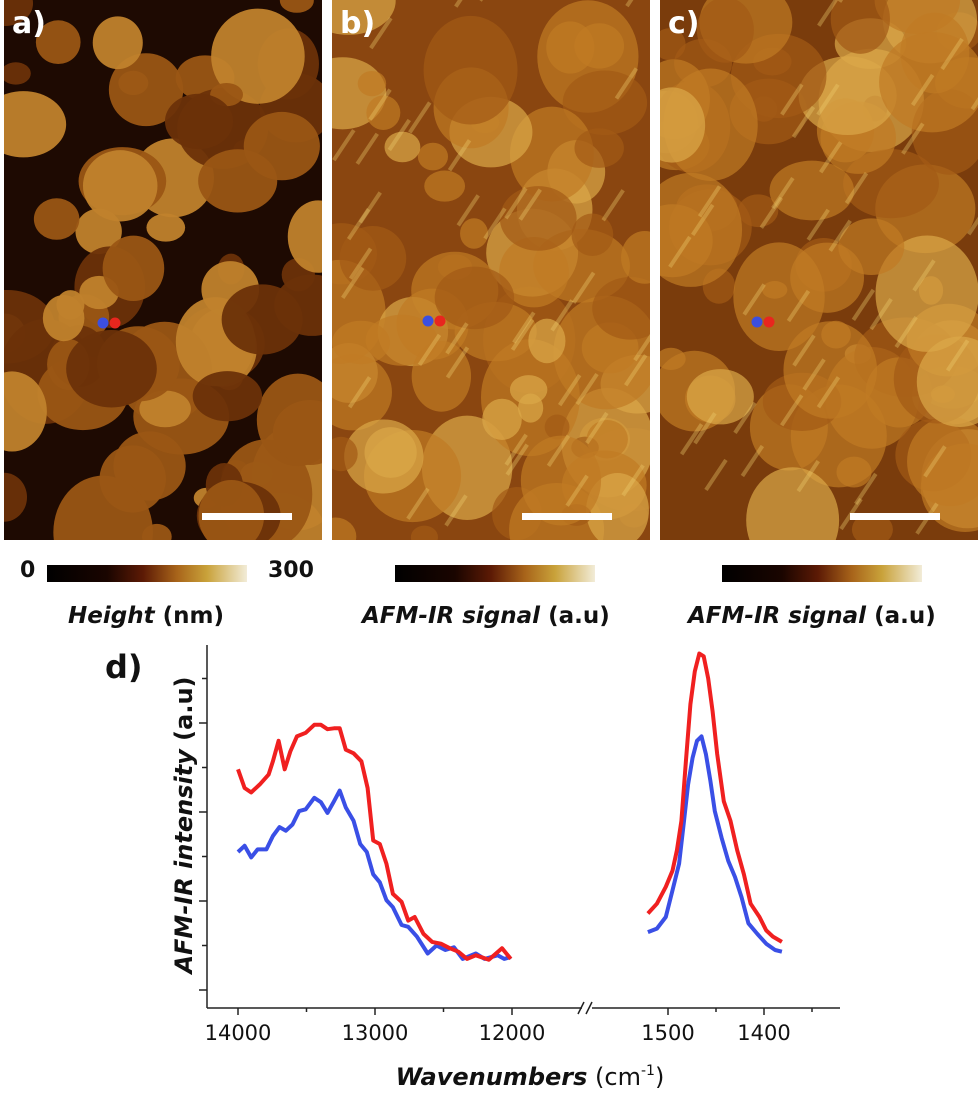 The height and width of the screenshot is (1095, 980). What do you see at coordinates (512, 1033) in the screenshot?
I see `x-tick-label: 12000` at bounding box center [512, 1033].